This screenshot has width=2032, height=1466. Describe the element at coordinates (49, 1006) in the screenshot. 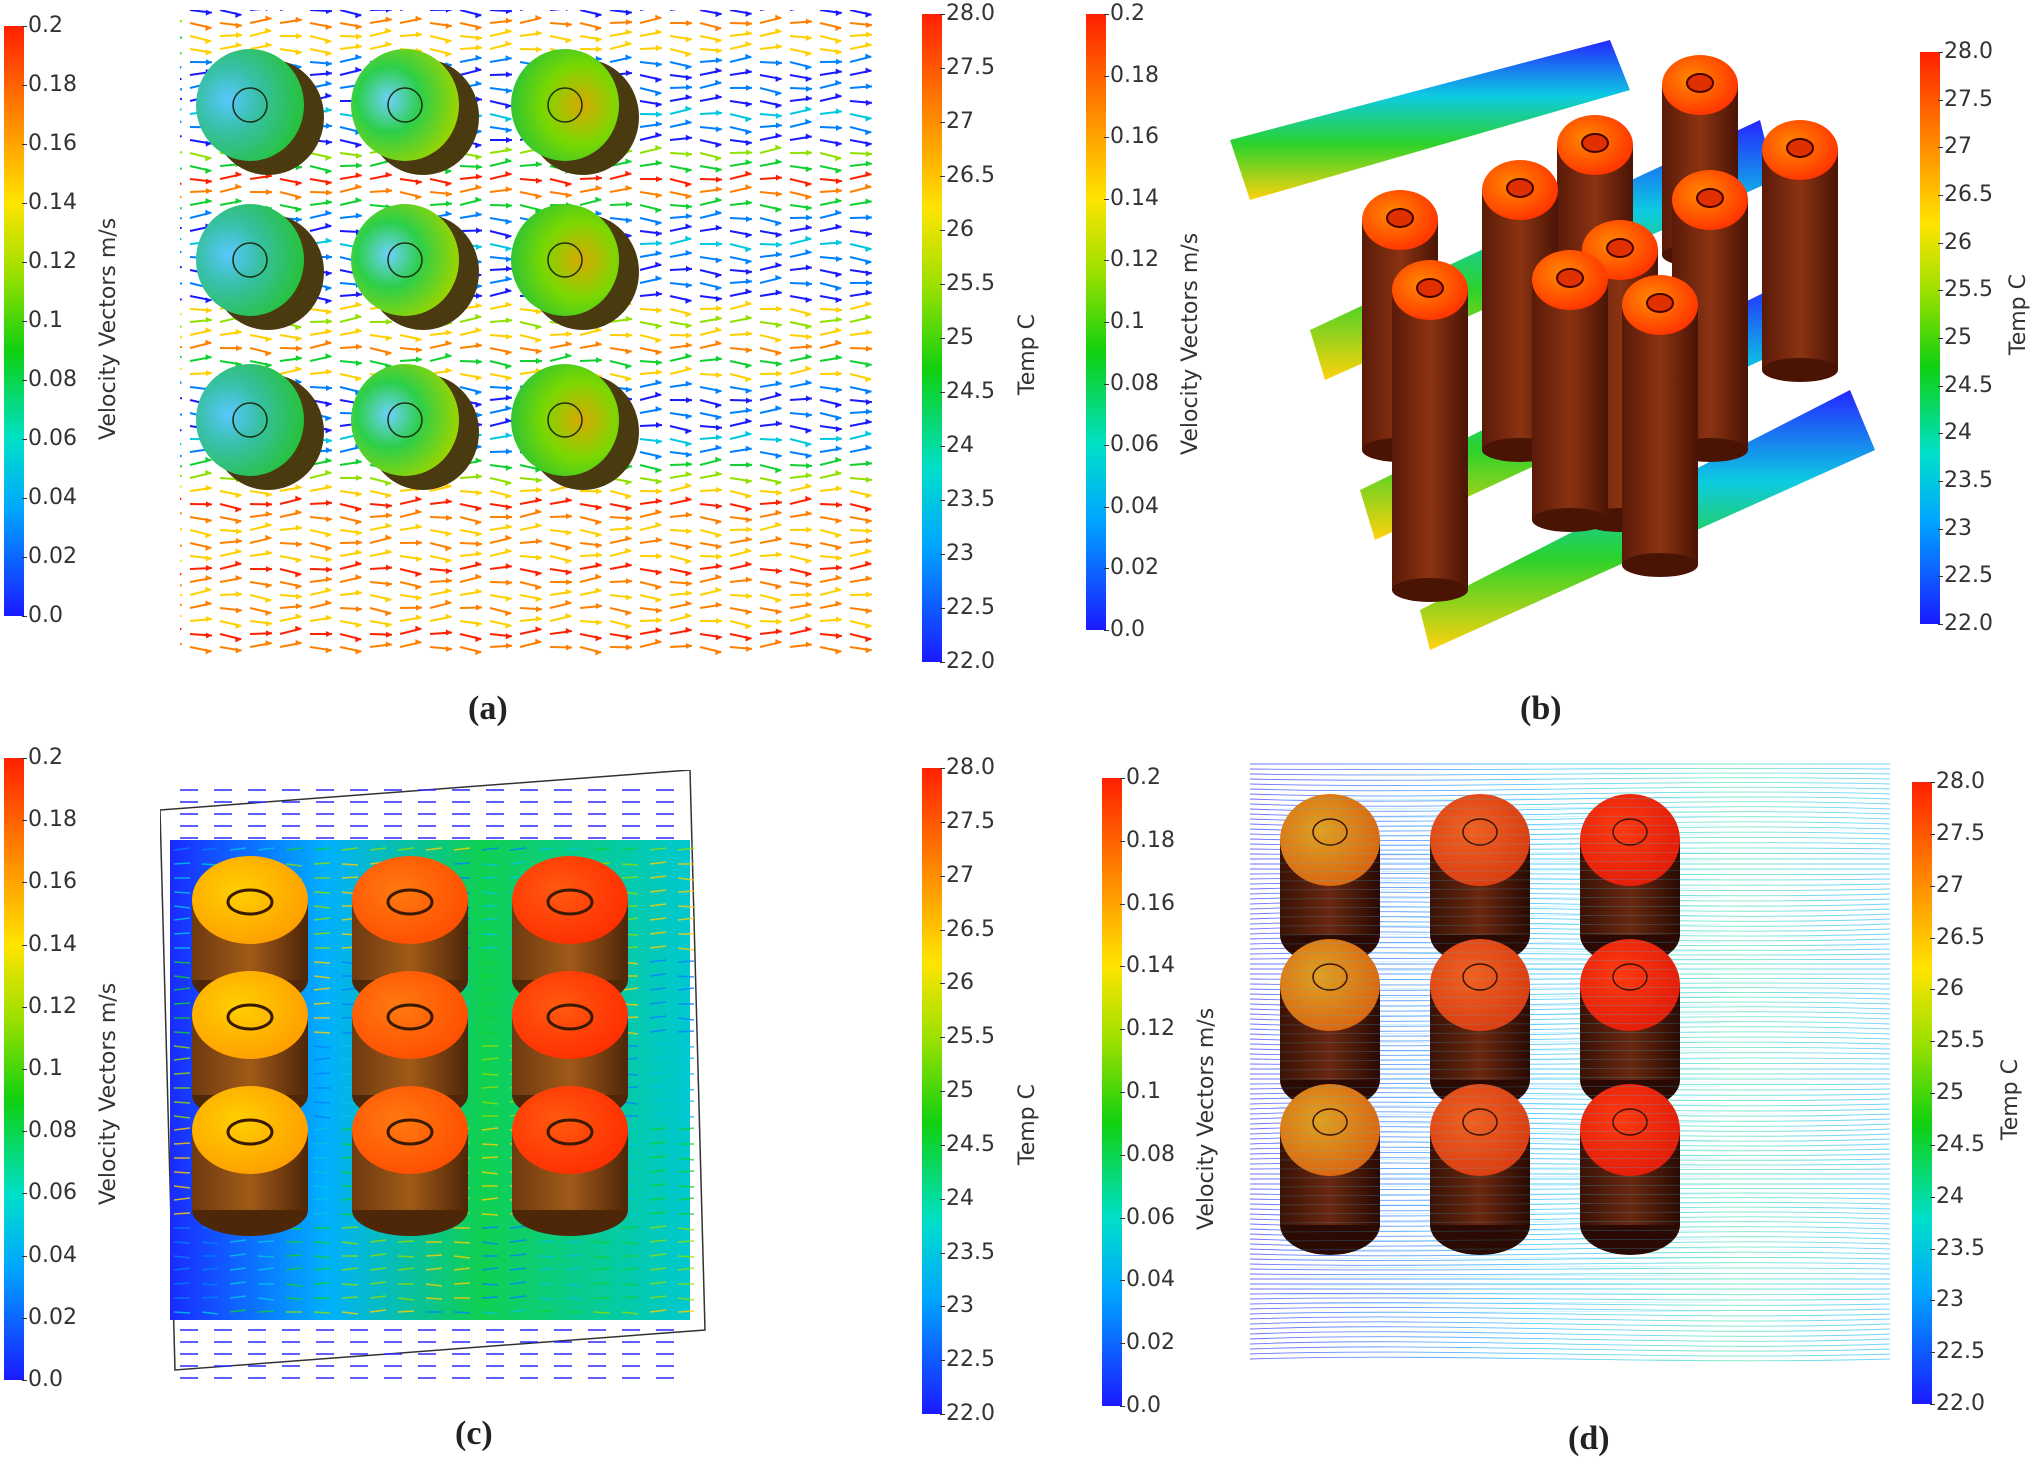

I see `legend-tick-label: 0.12` at that location.